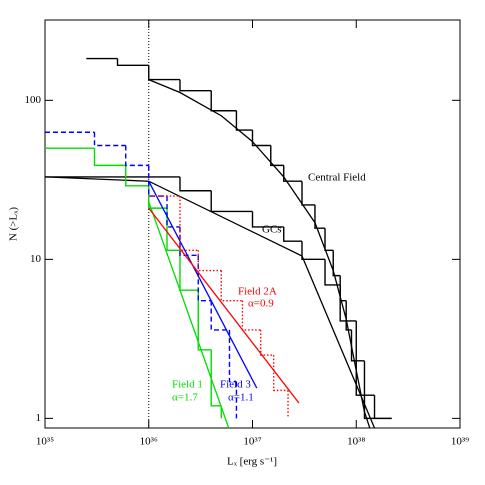  Describe the element at coordinates (257, 292) in the screenshot. I see `series-annotation: Field 2A` at that location.